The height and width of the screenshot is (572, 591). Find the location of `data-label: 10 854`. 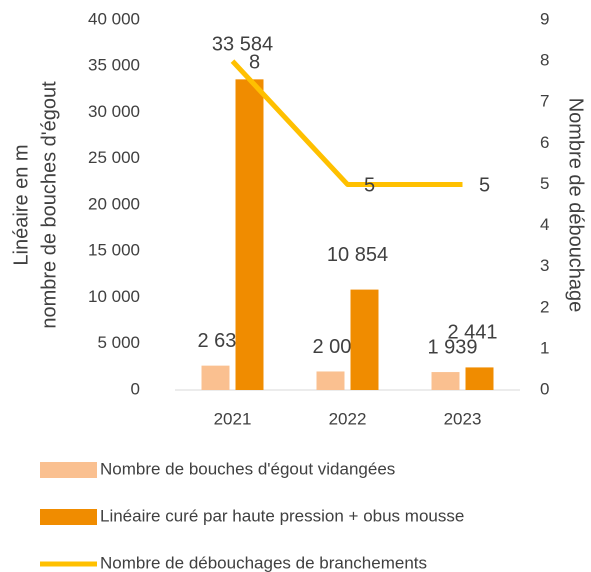

data-label: 10 854 is located at coordinates (357, 255).